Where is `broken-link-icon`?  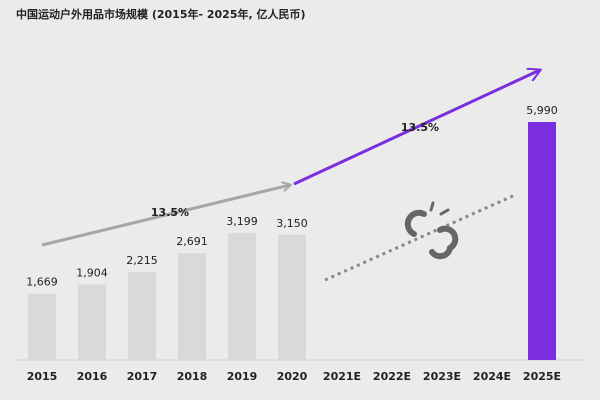
broken-link-icon is located at coordinates (431, 230).